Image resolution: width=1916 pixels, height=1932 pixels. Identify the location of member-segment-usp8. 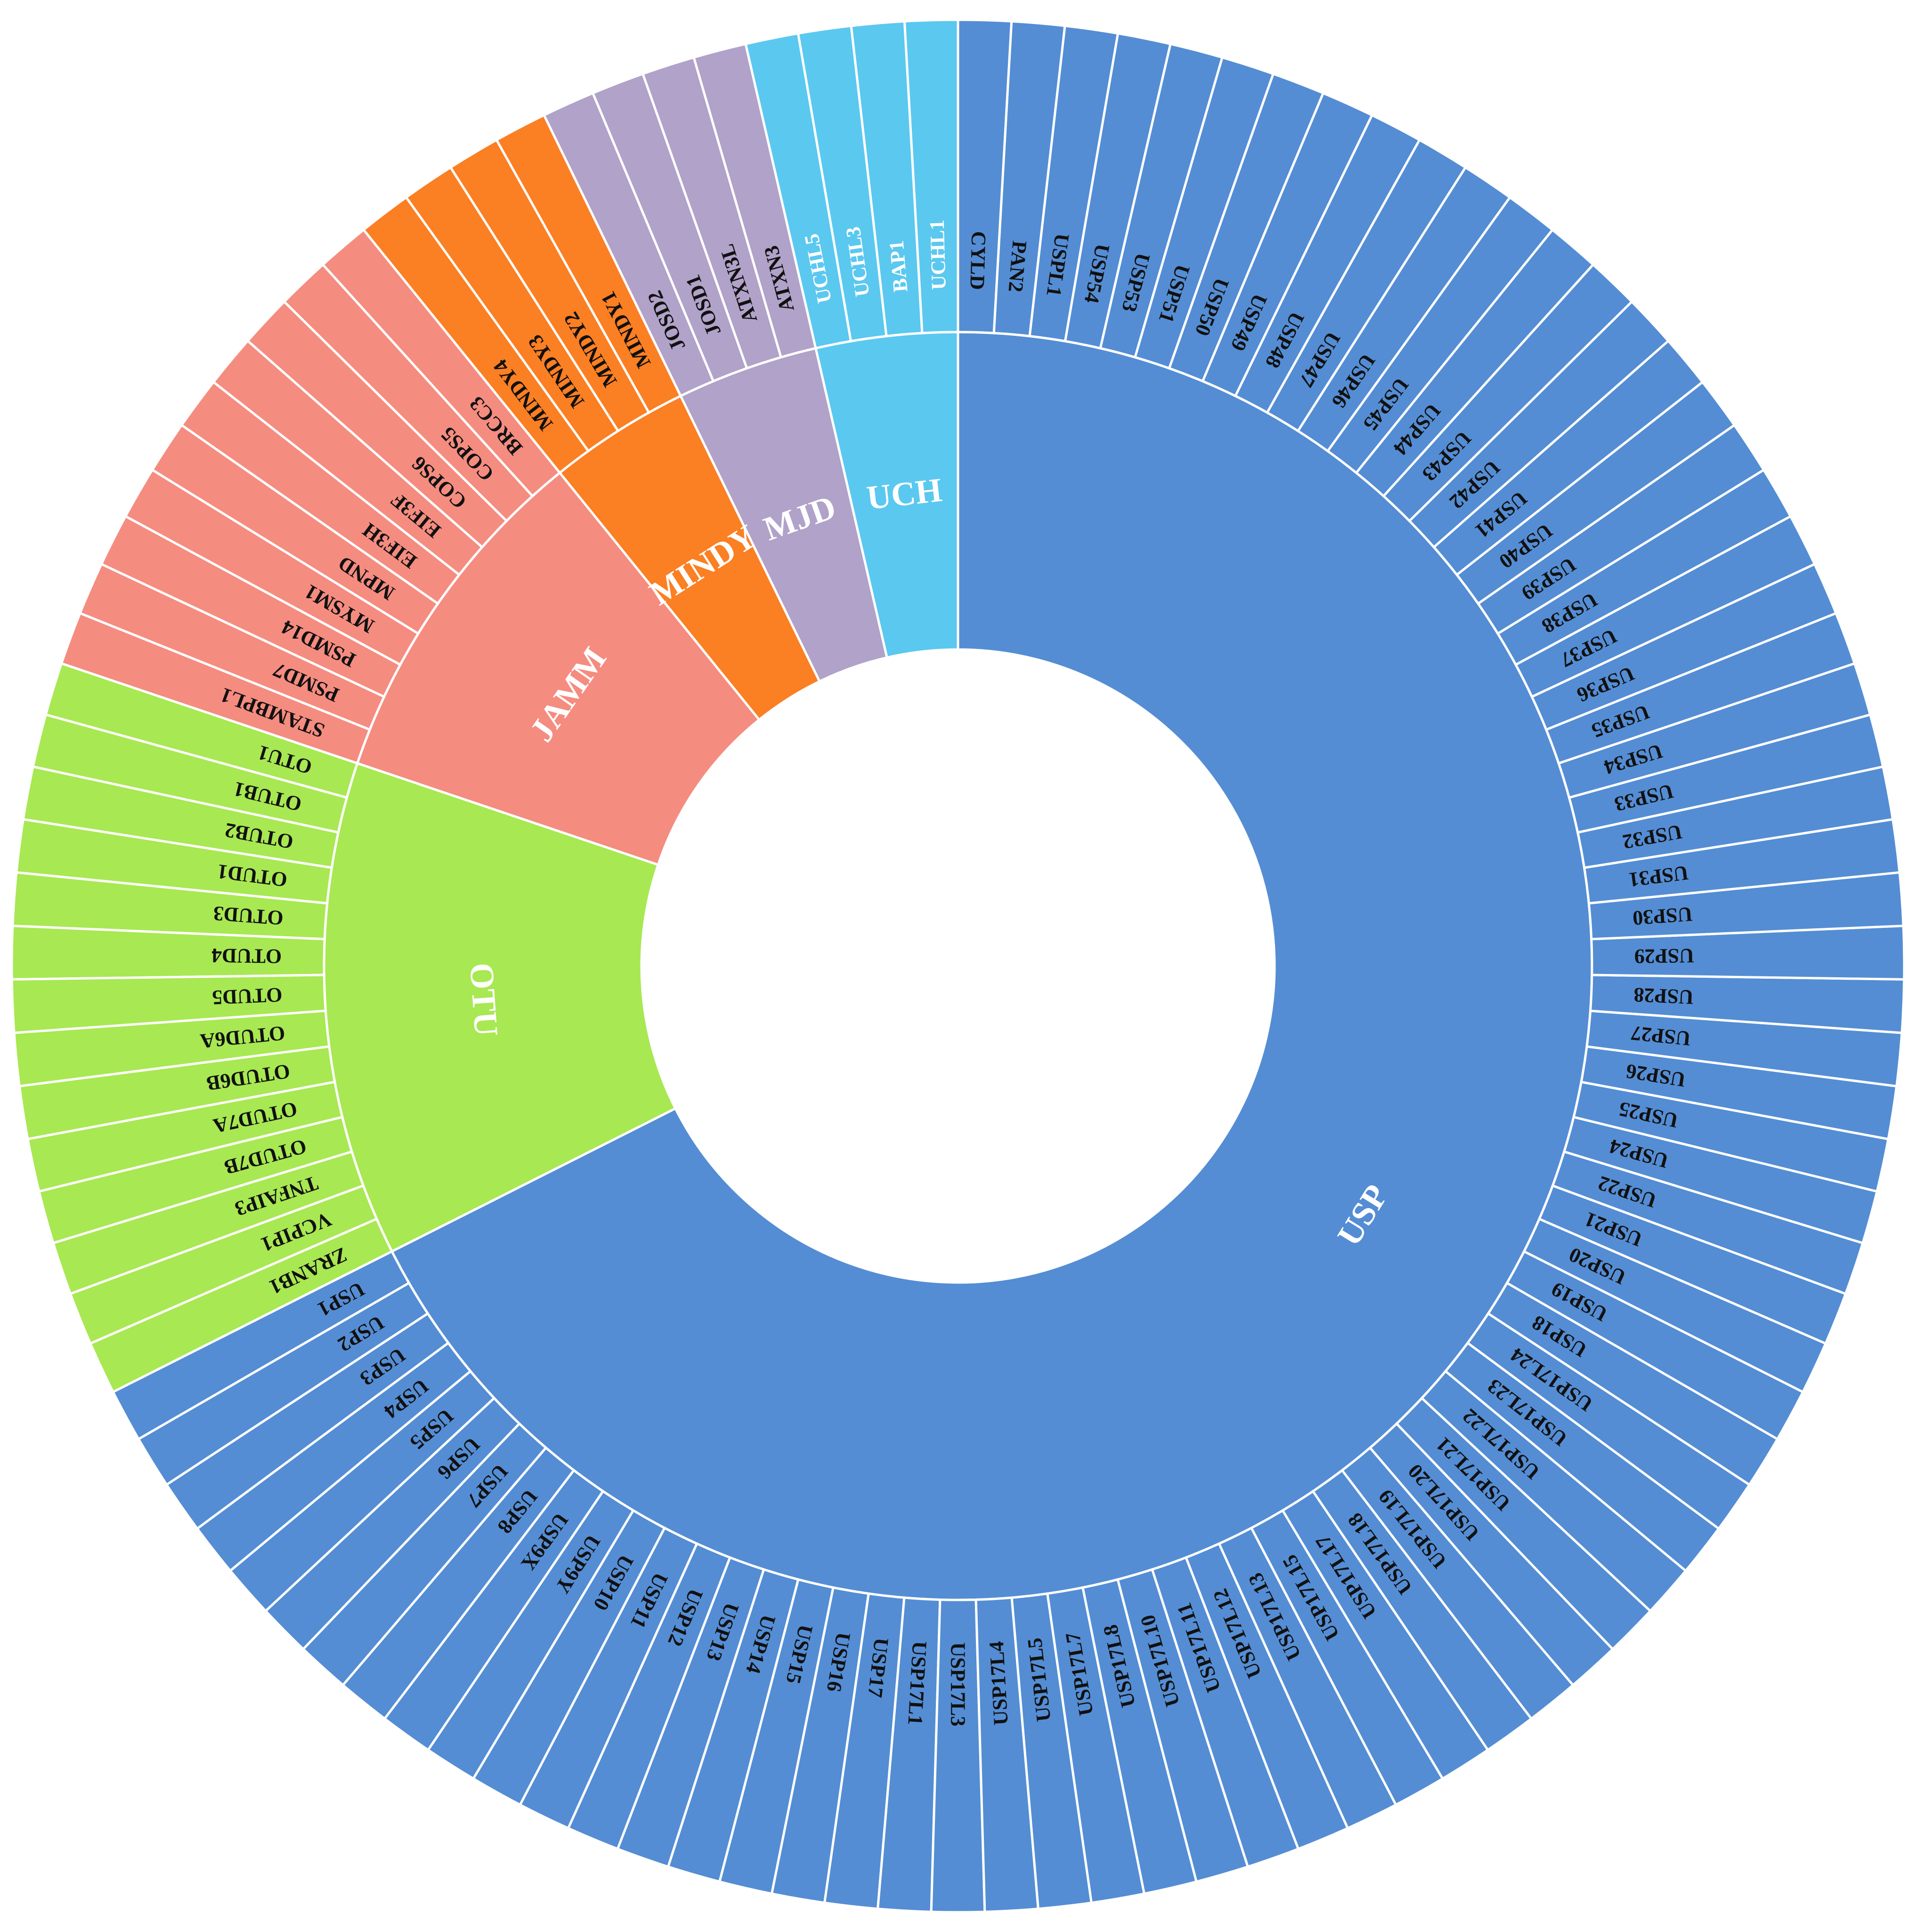
(458, 1584).